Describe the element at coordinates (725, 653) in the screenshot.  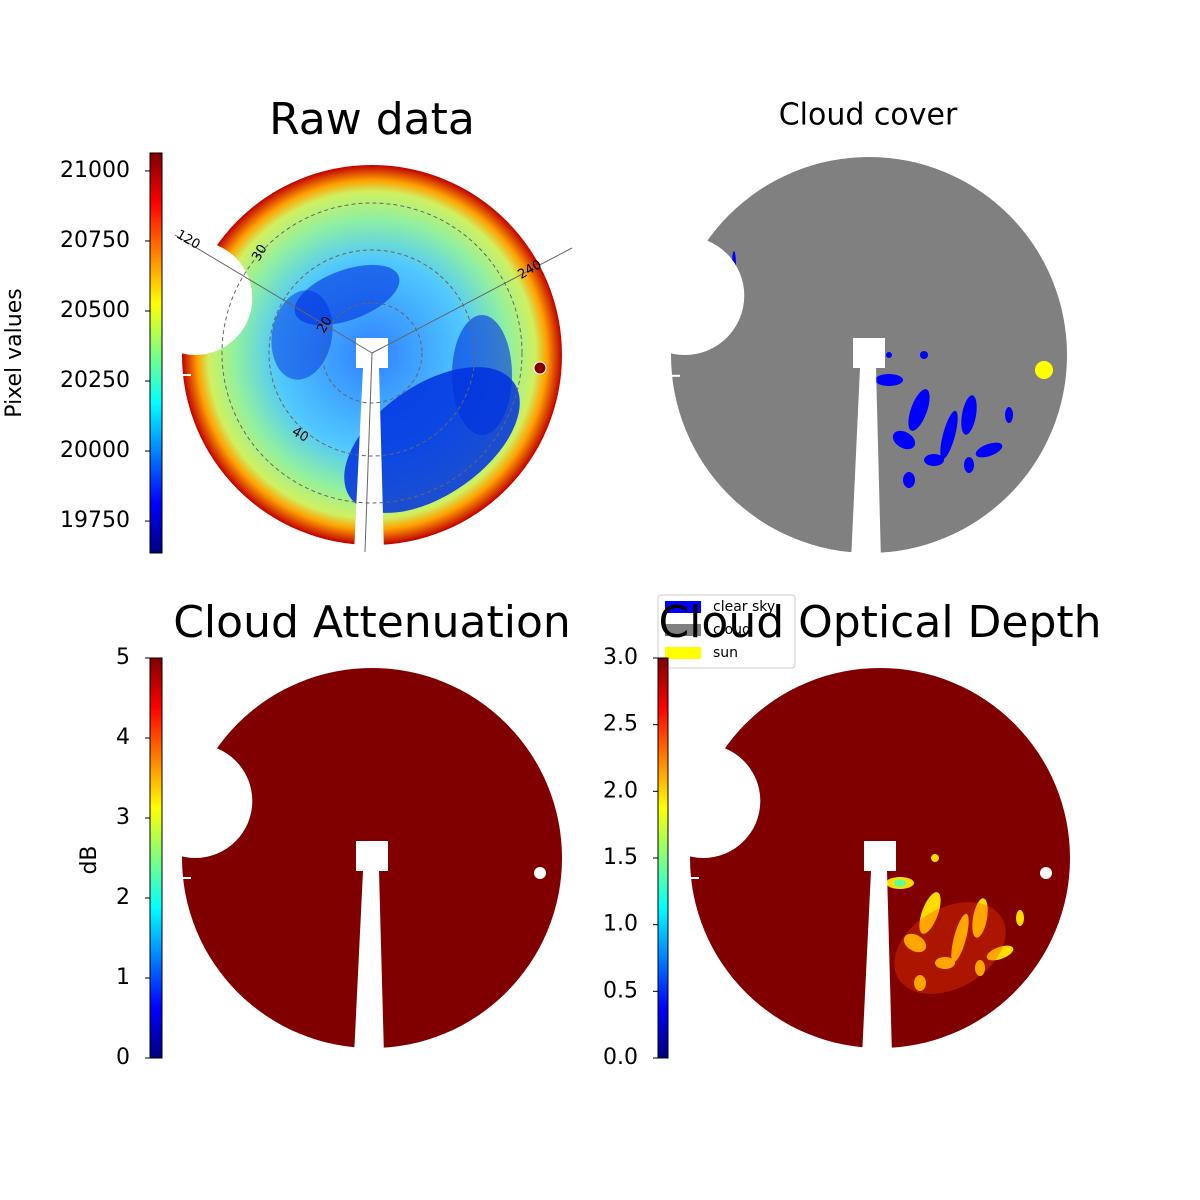
I see `legend-label: sun` at that location.